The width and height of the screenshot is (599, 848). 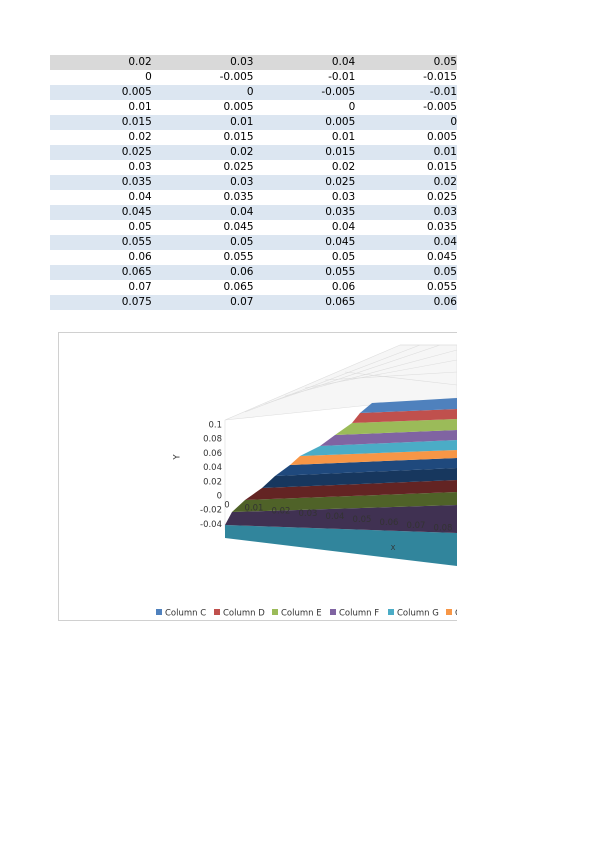 What do you see at coordinates (136, 302) in the screenshot?
I see `cell: 0.075` at bounding box center [136, 302].